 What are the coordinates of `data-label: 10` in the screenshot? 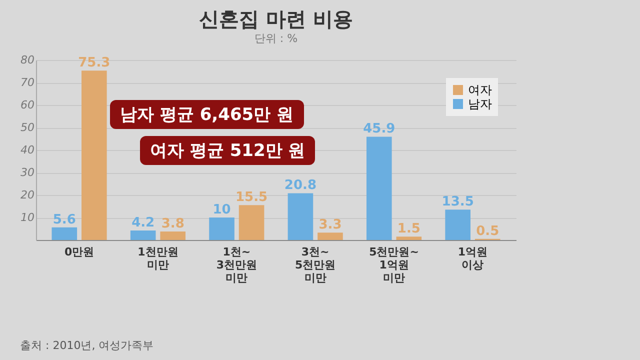 It's located at (221, 210).